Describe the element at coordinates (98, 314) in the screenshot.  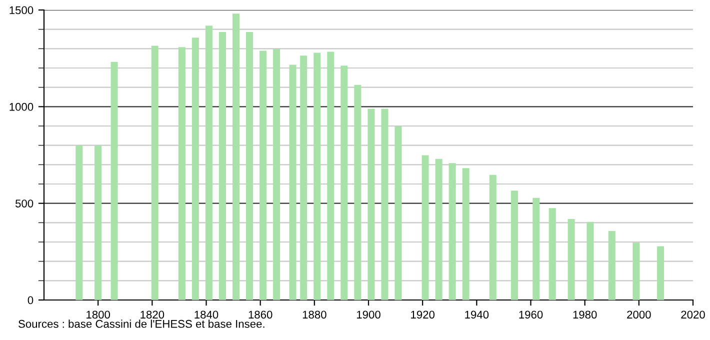
I see `x-tick-label: 1800` at that location.